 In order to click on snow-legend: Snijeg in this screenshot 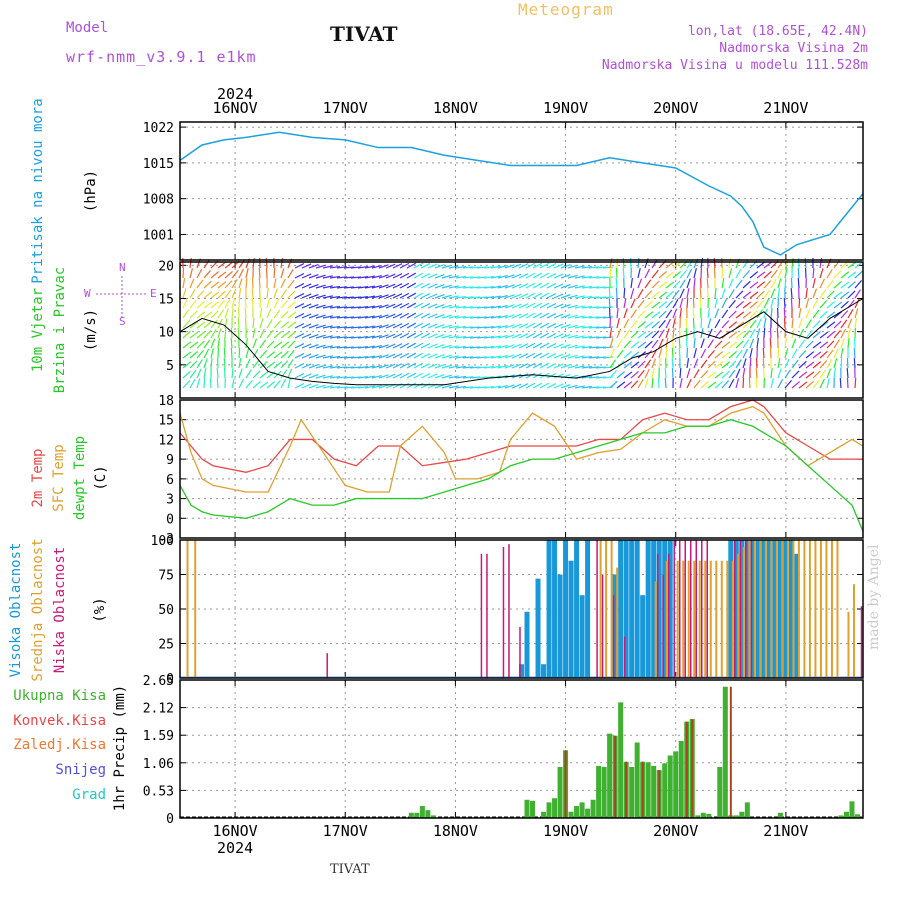, I will do `click(80, 770)`.